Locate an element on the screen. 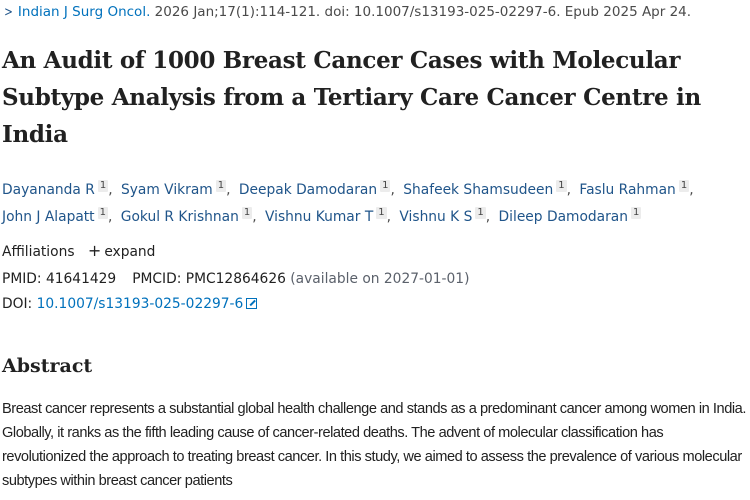  external-link-icon is located at coordinates (252, 303).